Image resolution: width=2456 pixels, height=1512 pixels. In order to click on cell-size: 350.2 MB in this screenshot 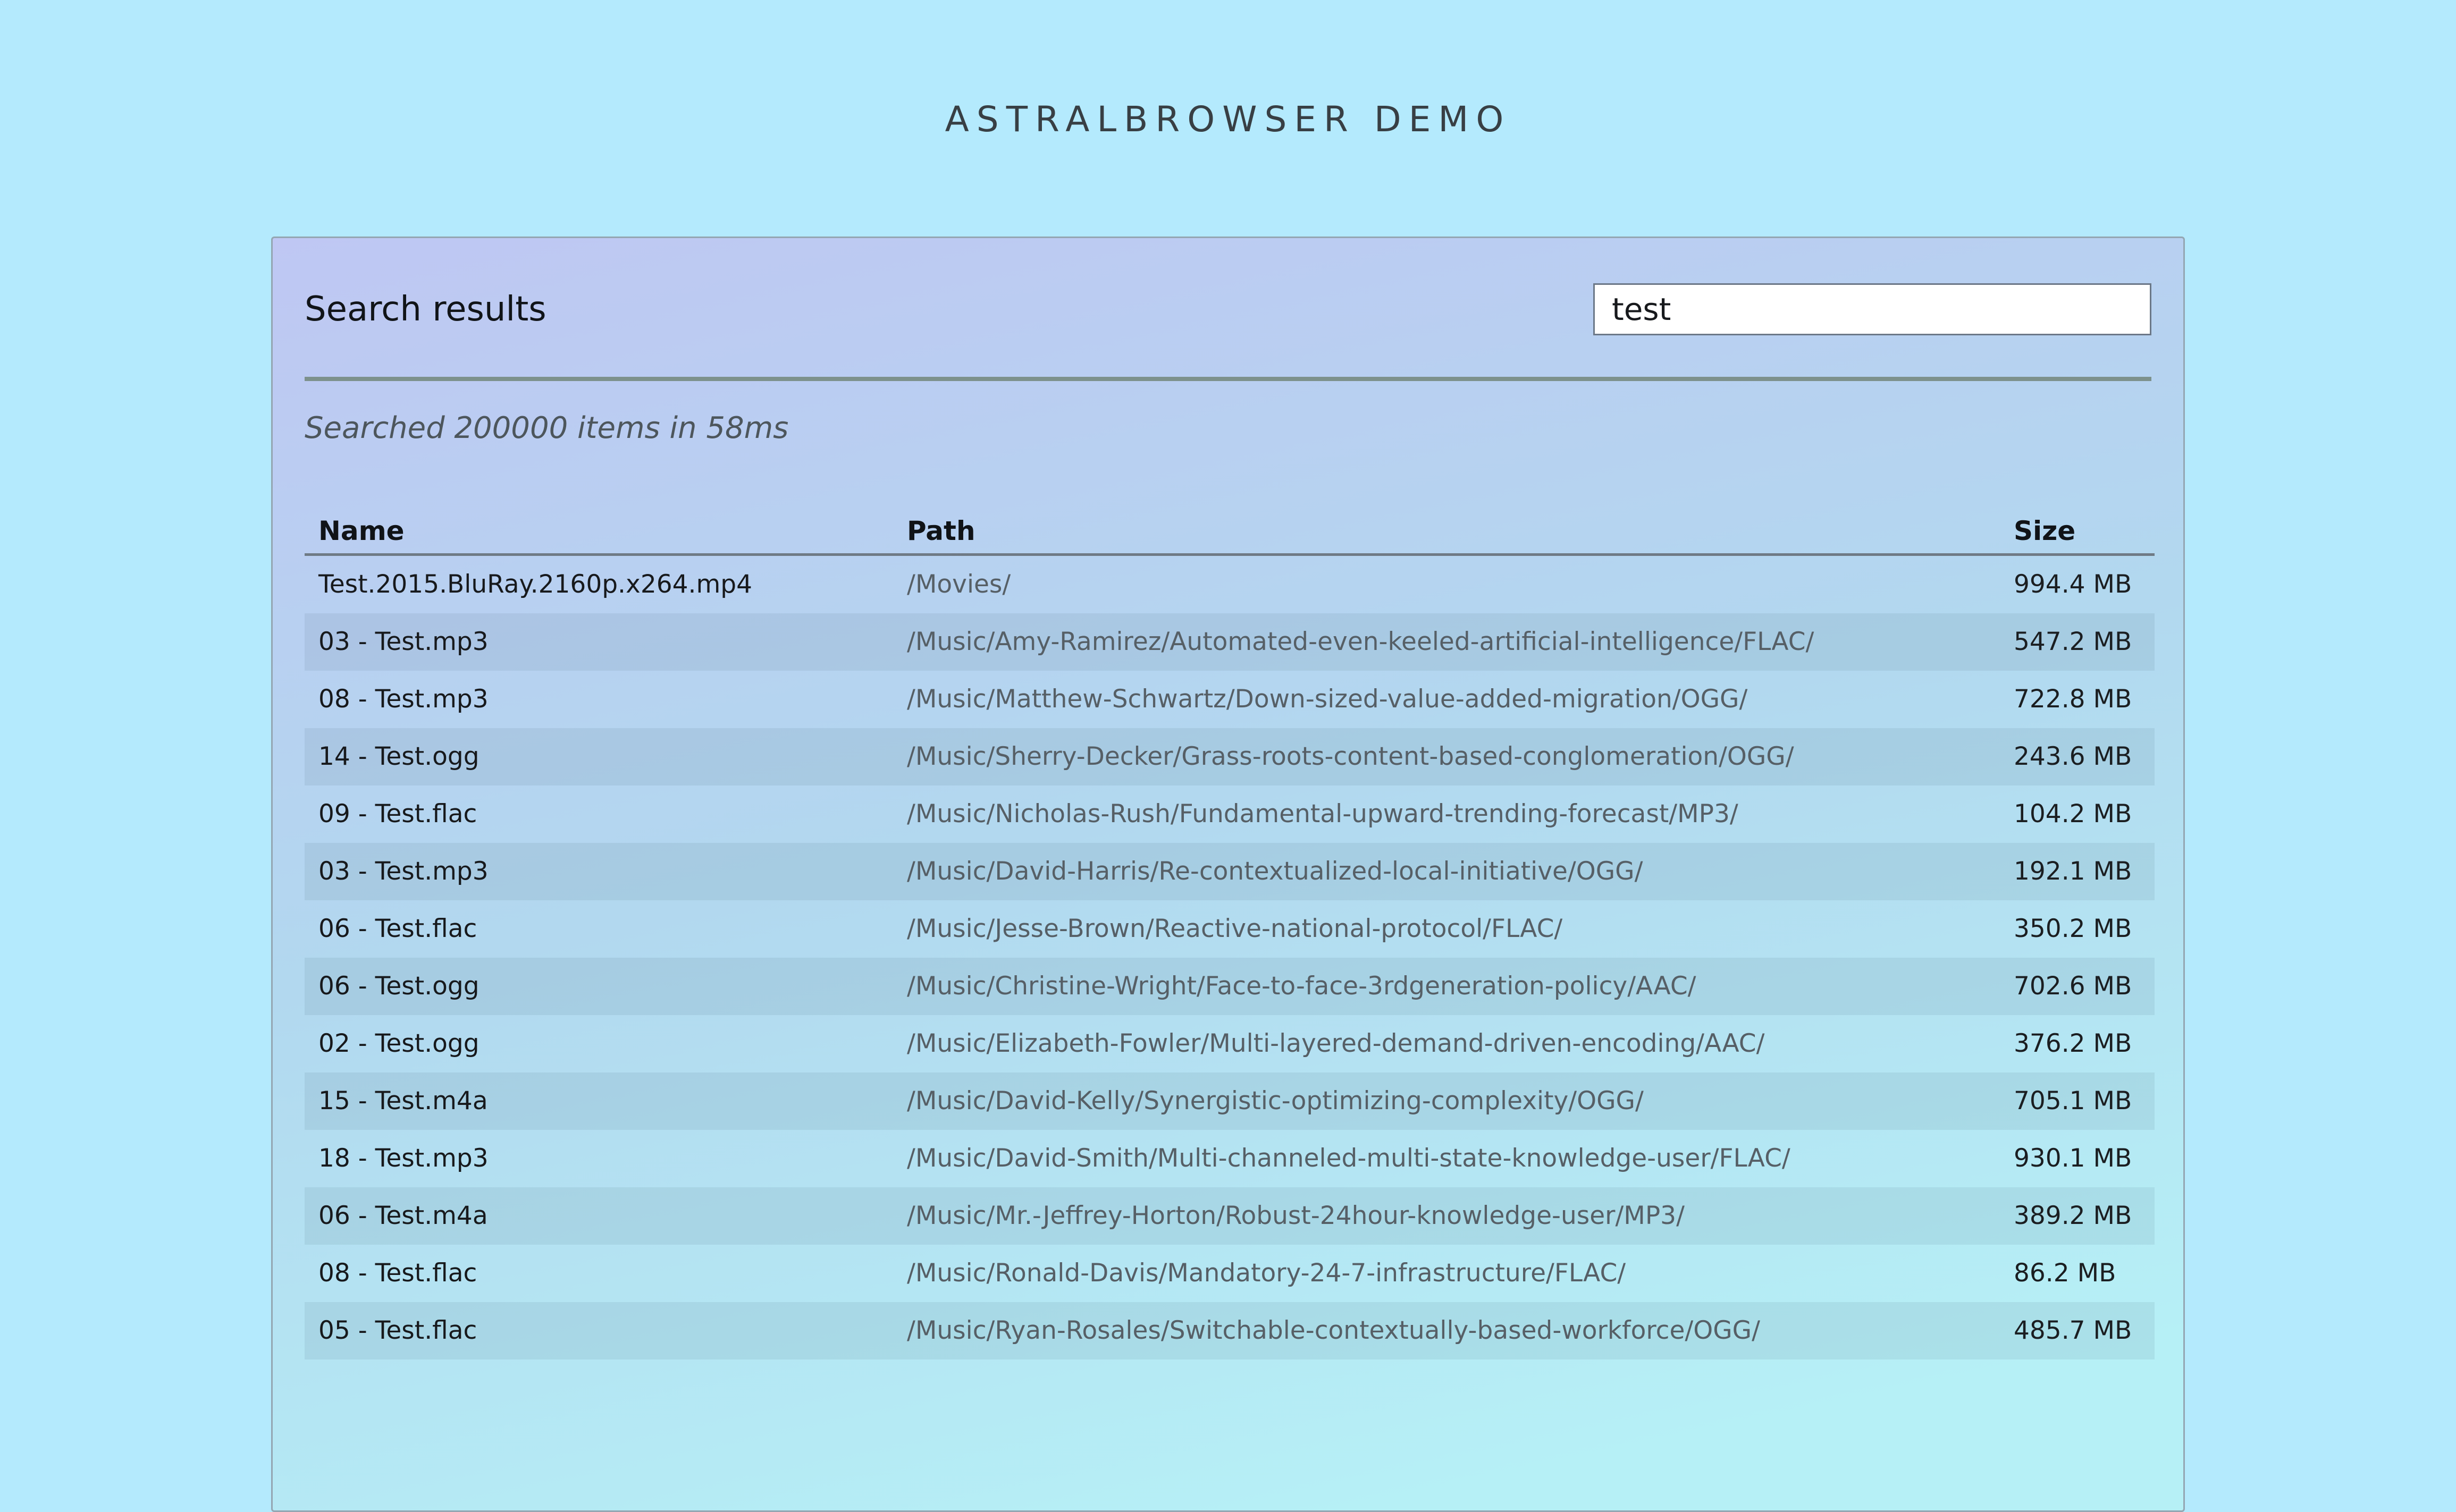, I will do `click(2073, 928)`.